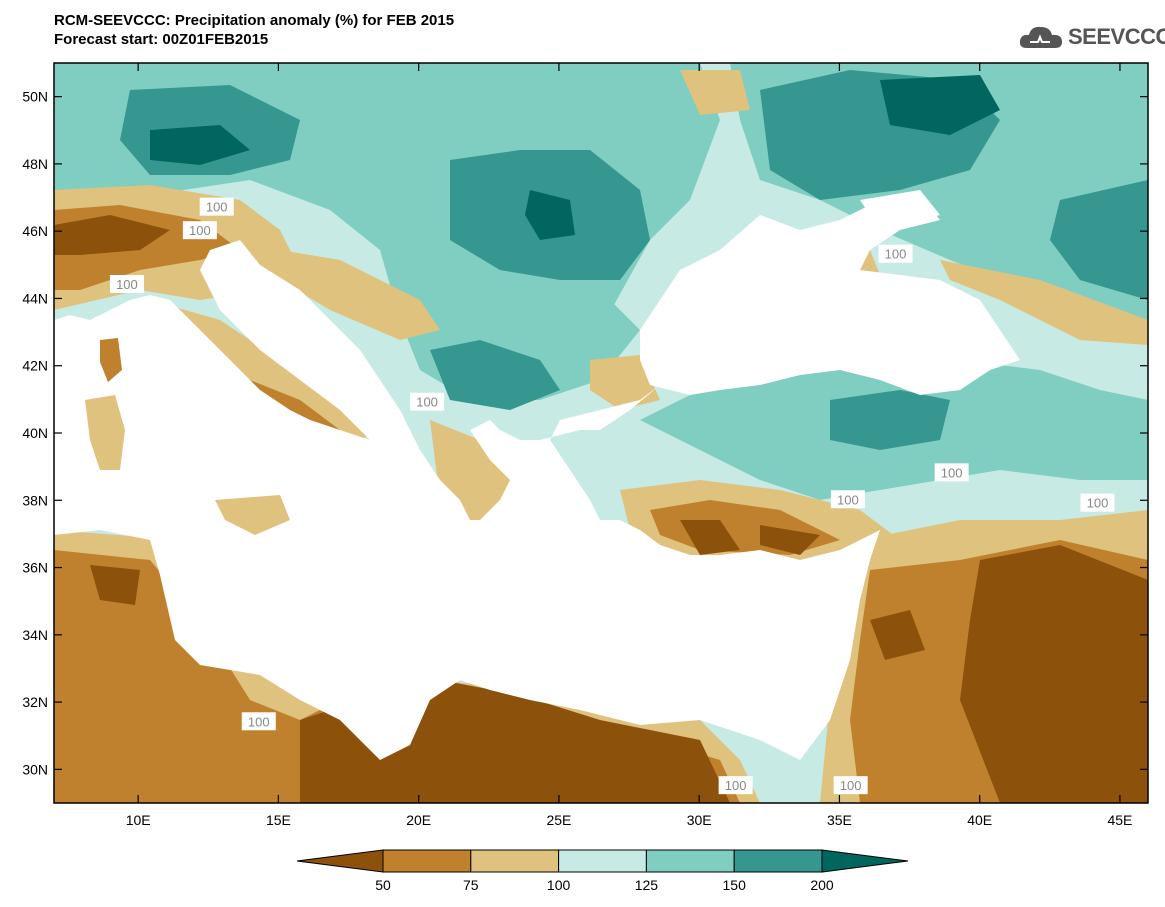 The width and height of the screenshot is (1165, 907). I want to click on sardinia, so click(105, 432).